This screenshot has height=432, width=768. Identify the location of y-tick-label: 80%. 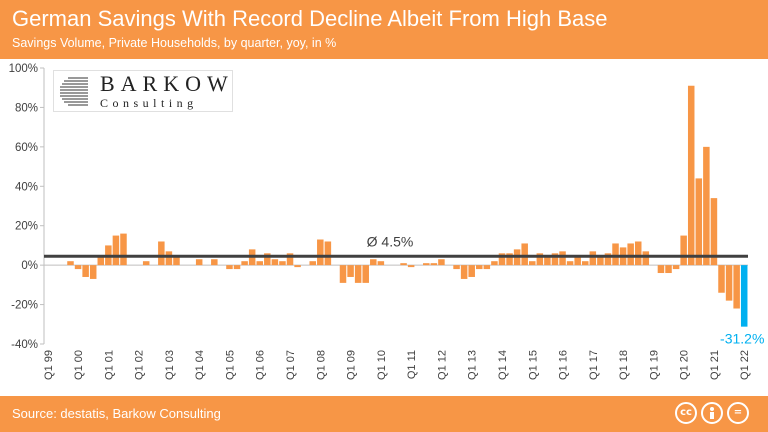
(26, 108).